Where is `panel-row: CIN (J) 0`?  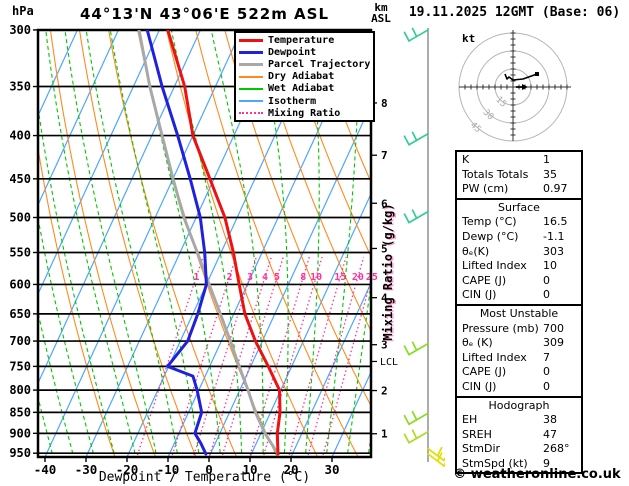 panel-row: CIN (J) 0 is located at coordinates (519, 387).